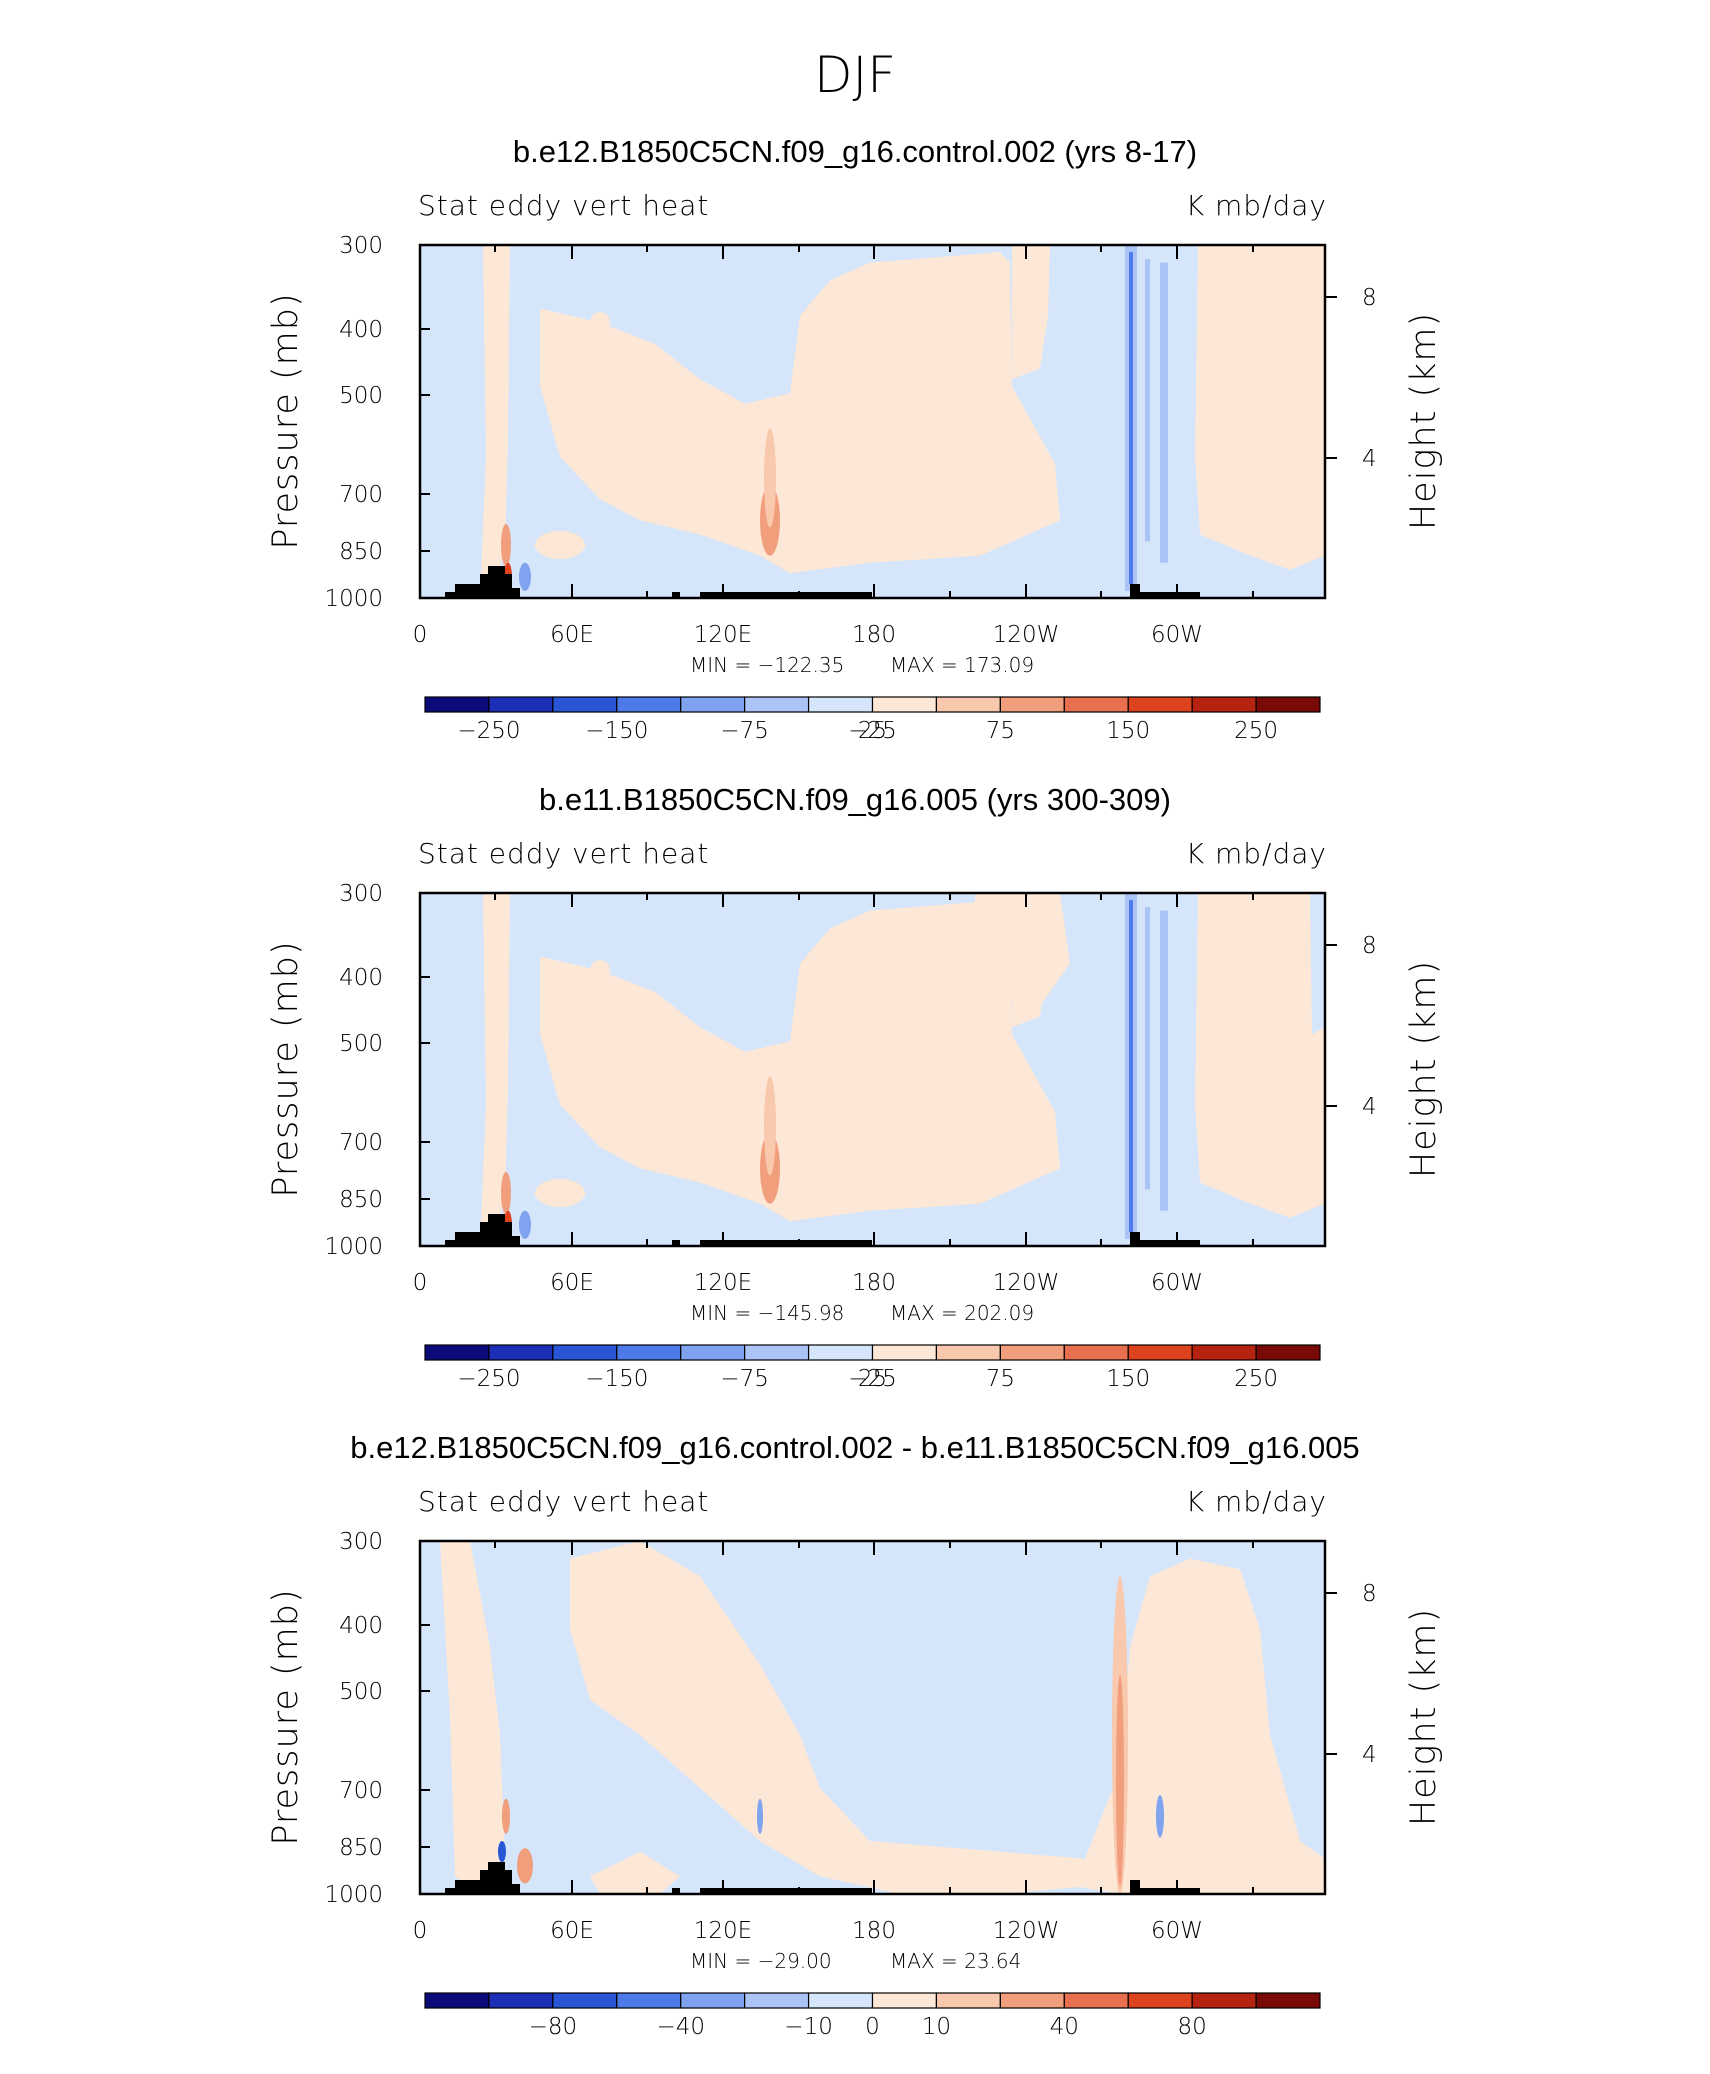 The image size is (1710, 2074). What do you see at coordinates (1256, 1379) in the screenshot?
I see `colorbar-label: 250` at bounding box center [1256, 1379].